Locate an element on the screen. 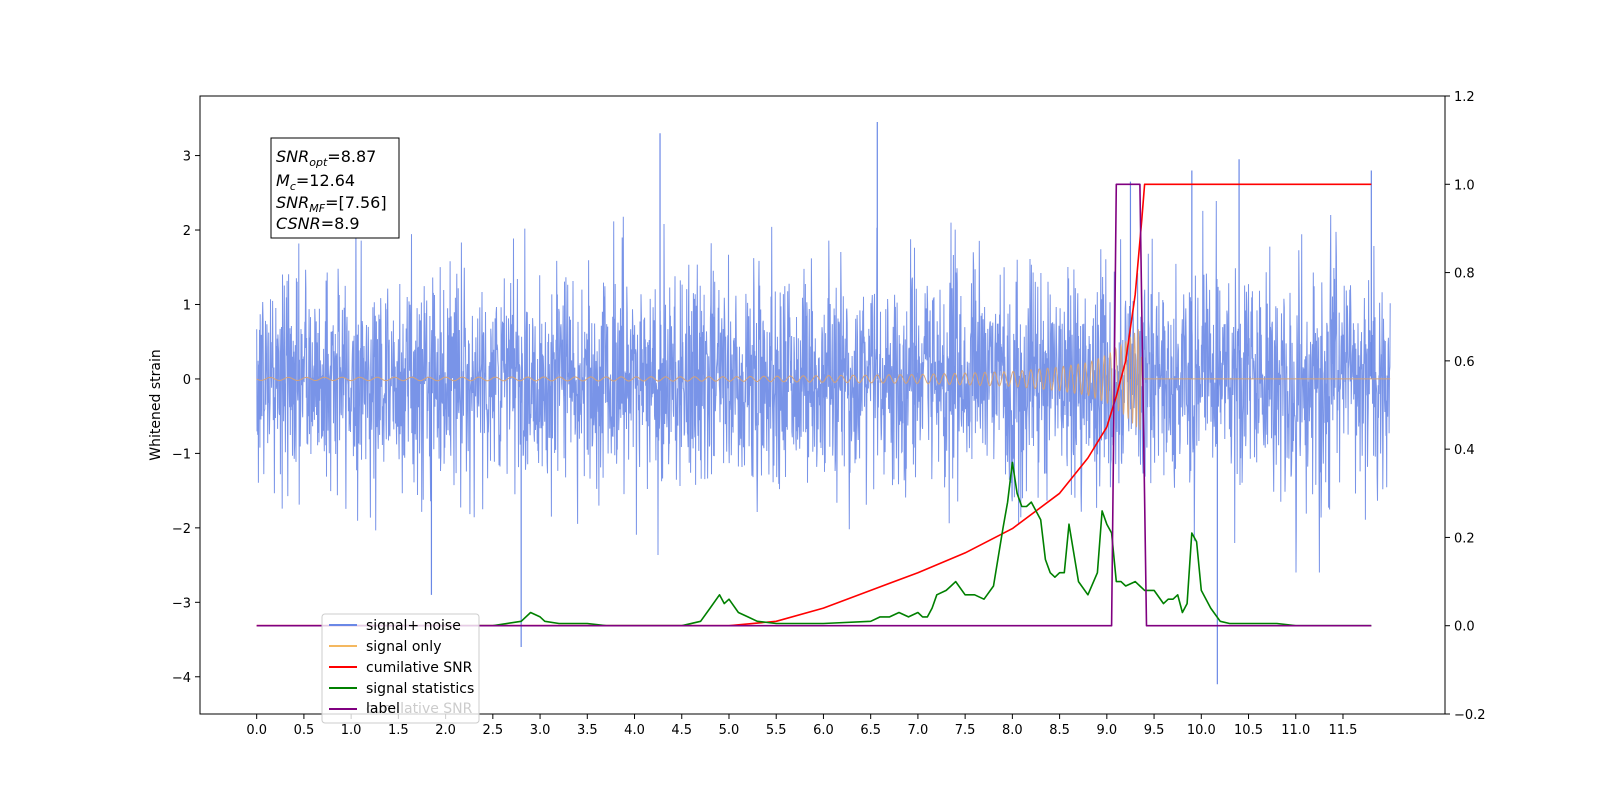 The width and height of the screenshot is (1600, 800). mc-annotation: Mc=12.64 is located at coordinates (315, 182).